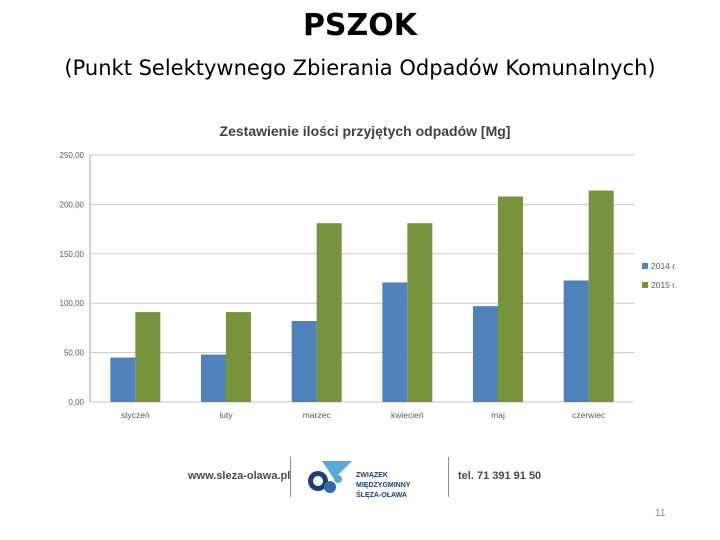 Image resolution: width=720 pixels, height=540 pixels. I want to click on x-tick-label: czerwiec, so click(589, 415).